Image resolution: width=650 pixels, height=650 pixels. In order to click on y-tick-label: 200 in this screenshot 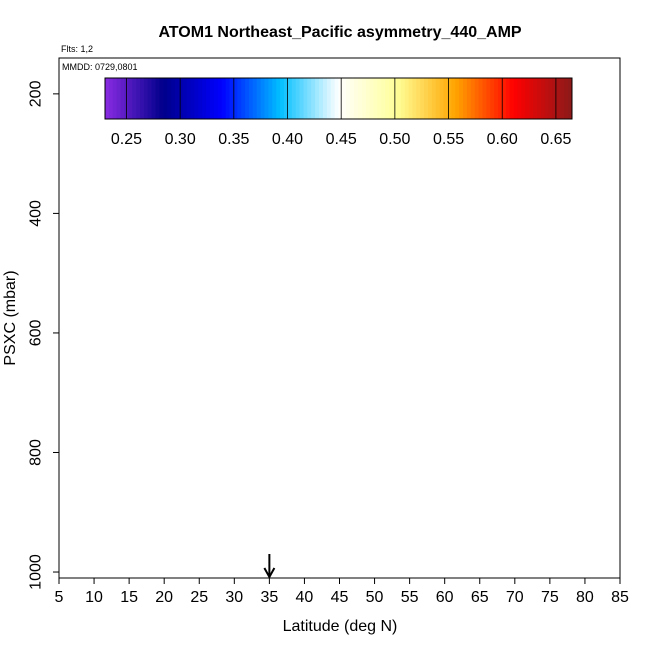, I will do `click(36, 93)`.